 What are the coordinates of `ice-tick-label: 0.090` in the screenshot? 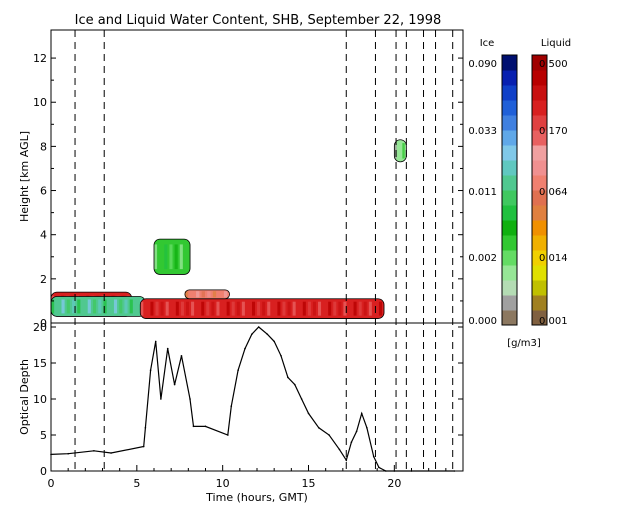 It's located at (482, 64).